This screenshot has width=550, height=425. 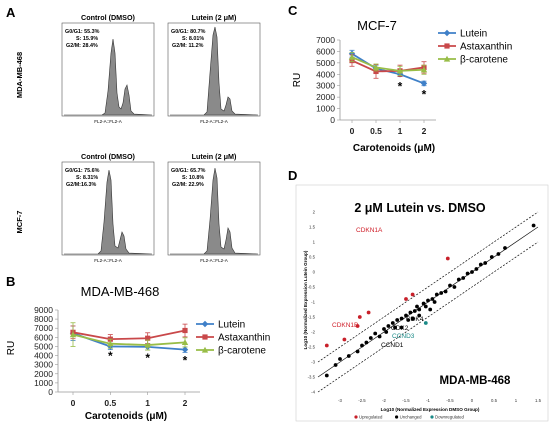 I want to click on panel-a-letter: A, so click(x=11, y=12).